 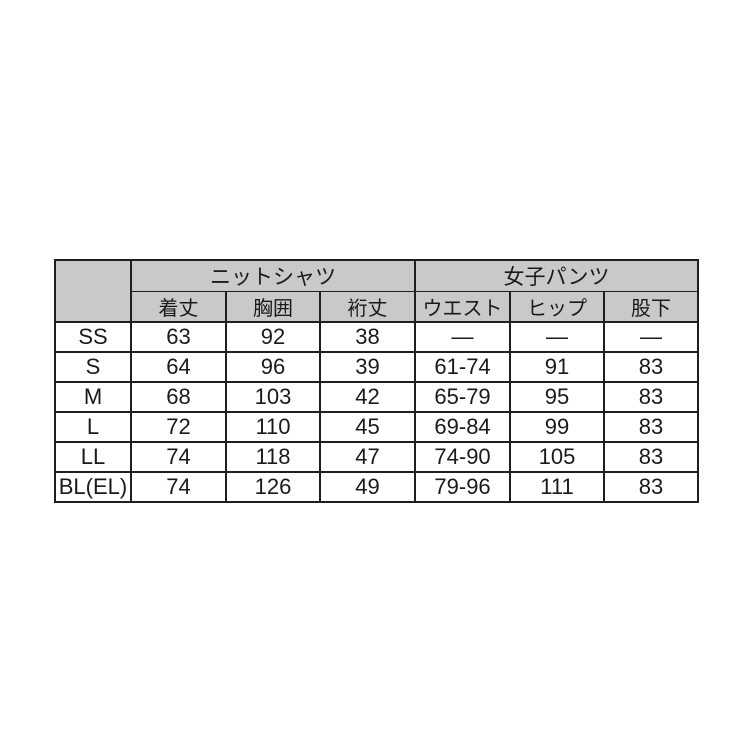 What do you see at coordinates (93, 367) in the screenshot?
I see `size-label: S` at bounding box center [93, 367].